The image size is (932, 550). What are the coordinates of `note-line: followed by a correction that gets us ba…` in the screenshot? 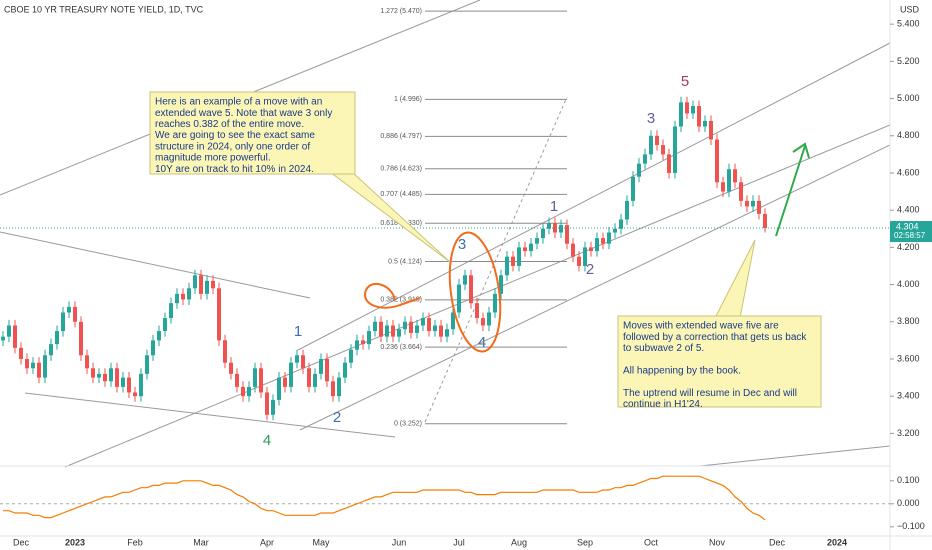 It's located at (715, 337).